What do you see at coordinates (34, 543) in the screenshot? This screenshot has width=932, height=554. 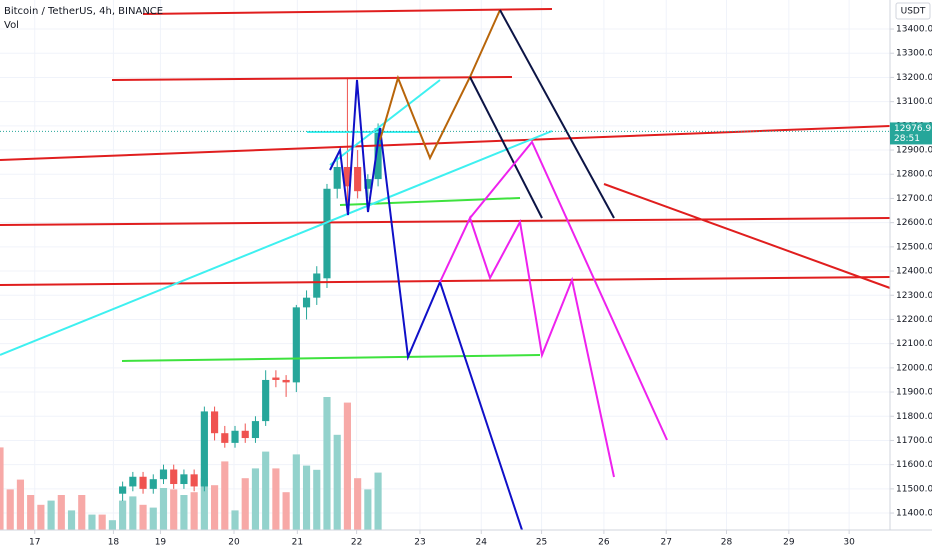 I see `x-tick-label: 17` at bounding box center [34, 543].